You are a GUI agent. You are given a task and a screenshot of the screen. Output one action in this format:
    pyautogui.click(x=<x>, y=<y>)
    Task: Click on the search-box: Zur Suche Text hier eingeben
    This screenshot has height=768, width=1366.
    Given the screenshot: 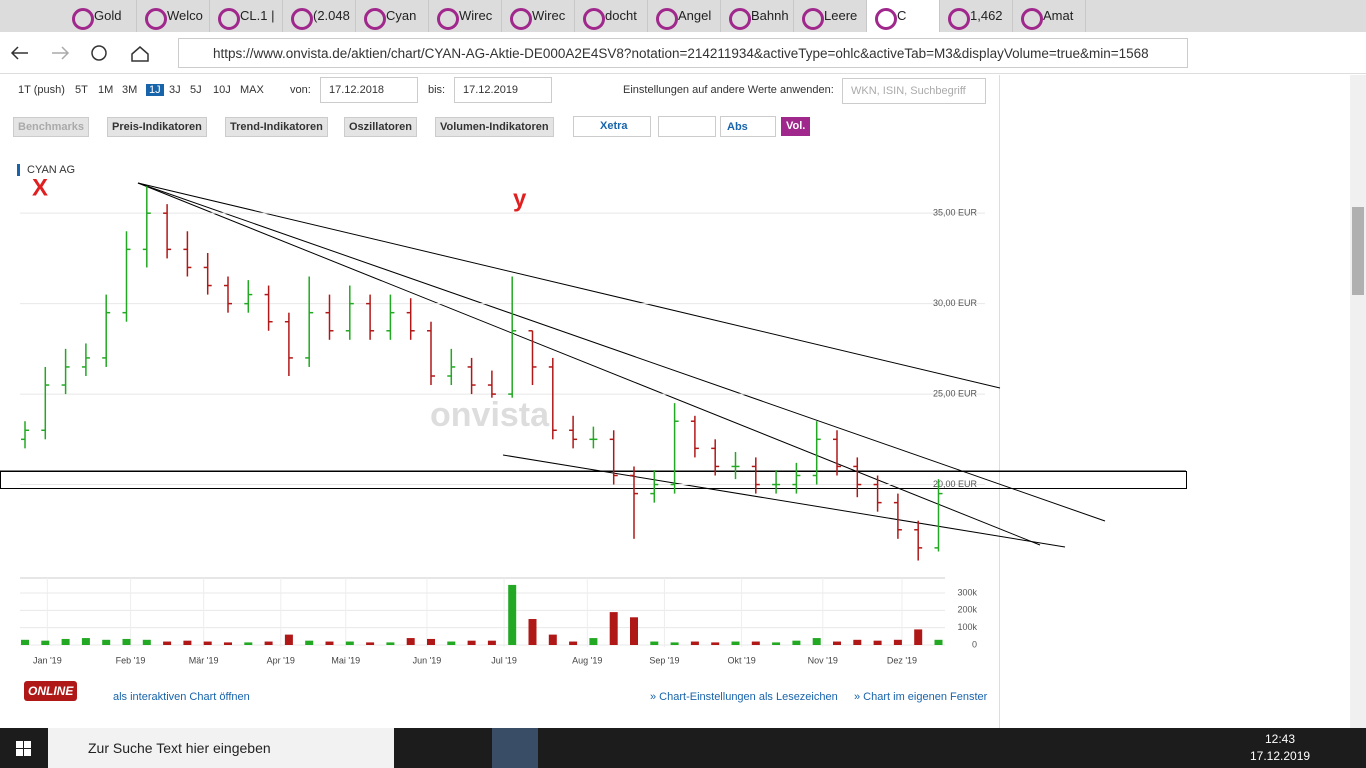 What is the action you would take?
    pyautogui.click(x=221, y=748)
    